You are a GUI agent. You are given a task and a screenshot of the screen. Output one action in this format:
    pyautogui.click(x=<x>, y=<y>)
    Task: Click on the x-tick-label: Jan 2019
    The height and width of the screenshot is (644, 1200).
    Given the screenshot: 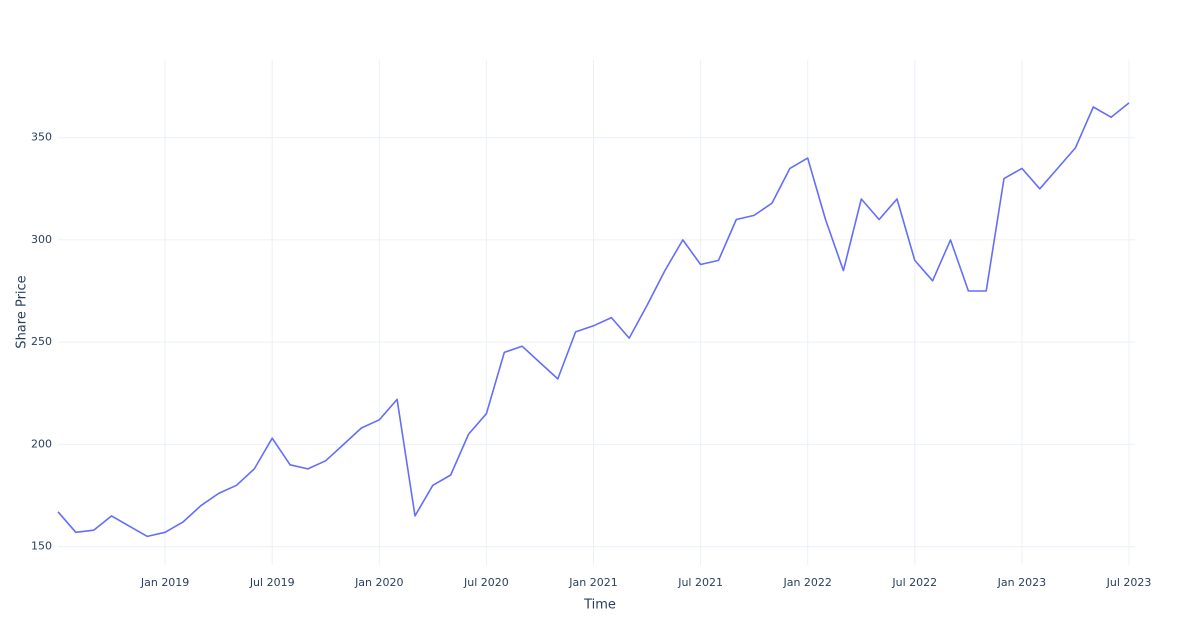 What is the action you would take?
    pyautogui.click(x=164, y=582)
    